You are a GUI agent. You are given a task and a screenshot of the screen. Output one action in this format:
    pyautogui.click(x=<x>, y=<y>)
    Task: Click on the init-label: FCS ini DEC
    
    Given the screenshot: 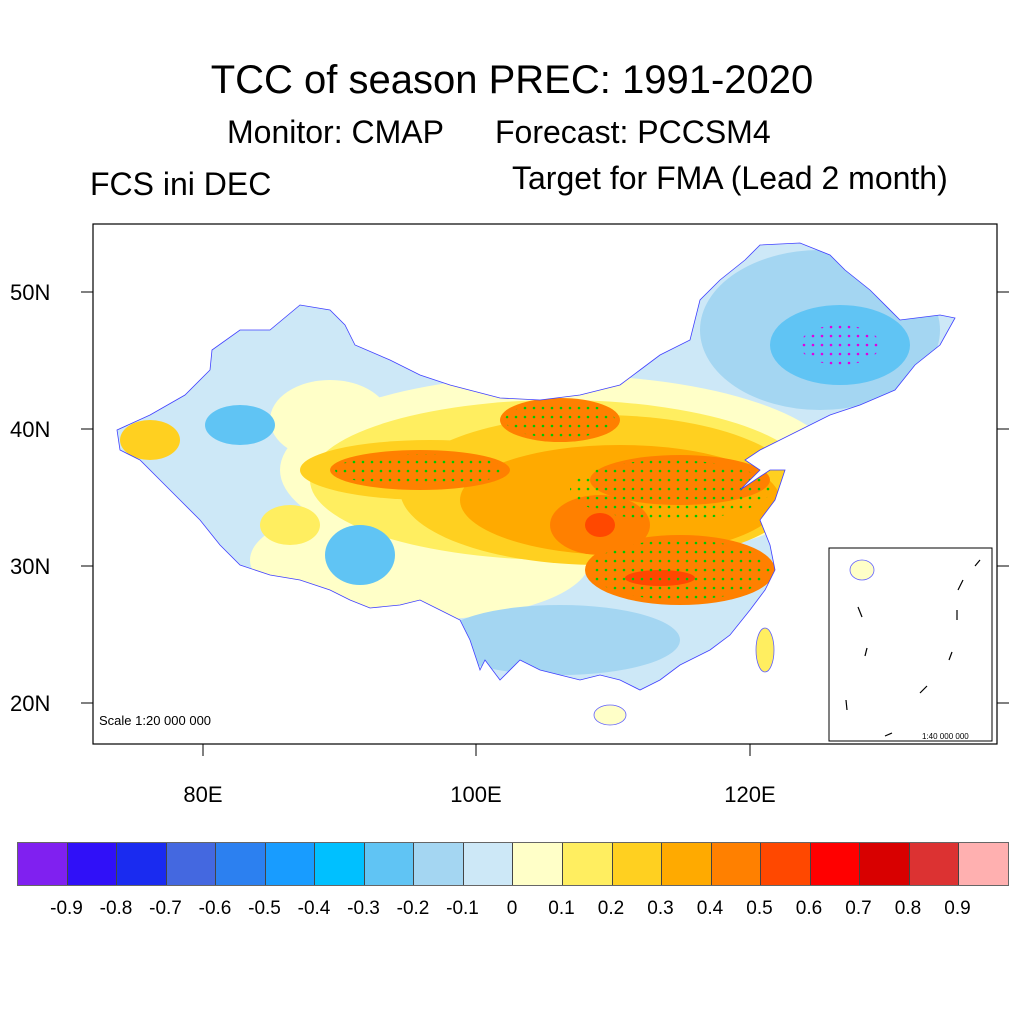 What is the action you would take?
    pyautogui.click(x=181, y=184)
    